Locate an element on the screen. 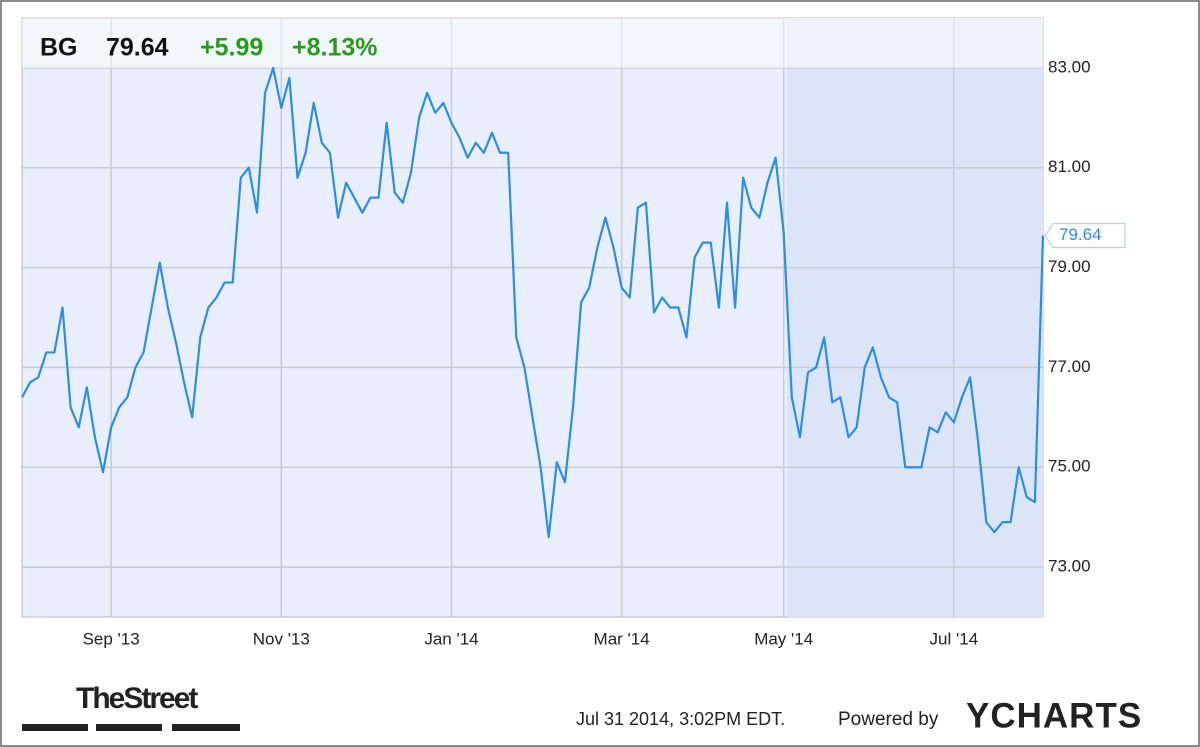  y-tick-label: 83.00 is located at coordinates (1069, 66).